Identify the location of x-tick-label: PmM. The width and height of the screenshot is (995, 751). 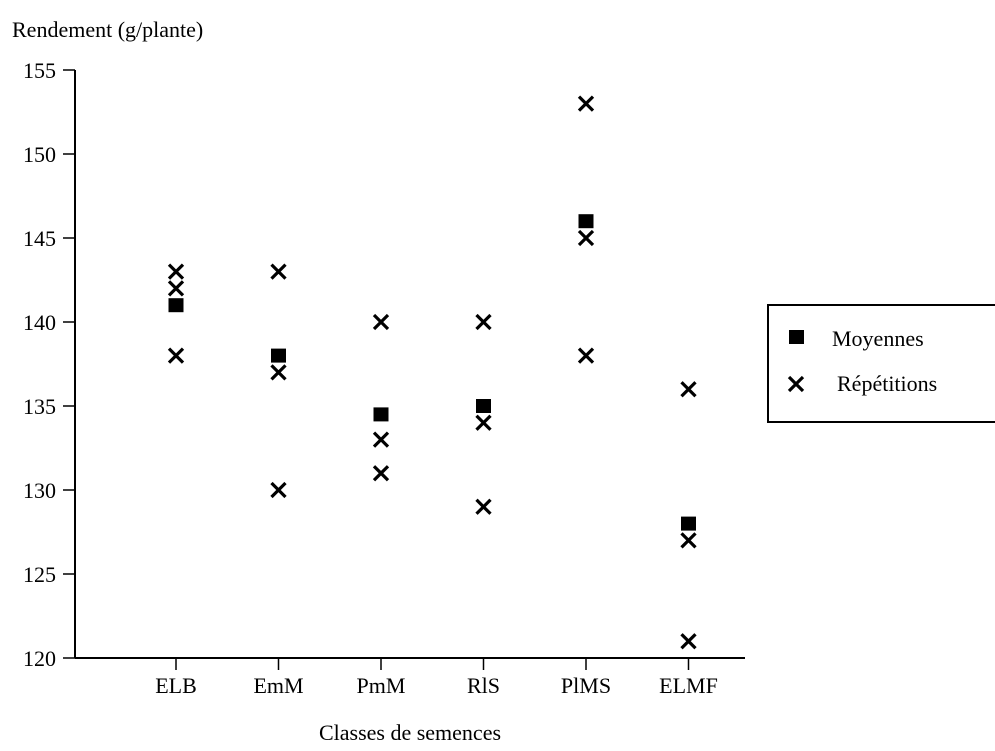
(381, 685).